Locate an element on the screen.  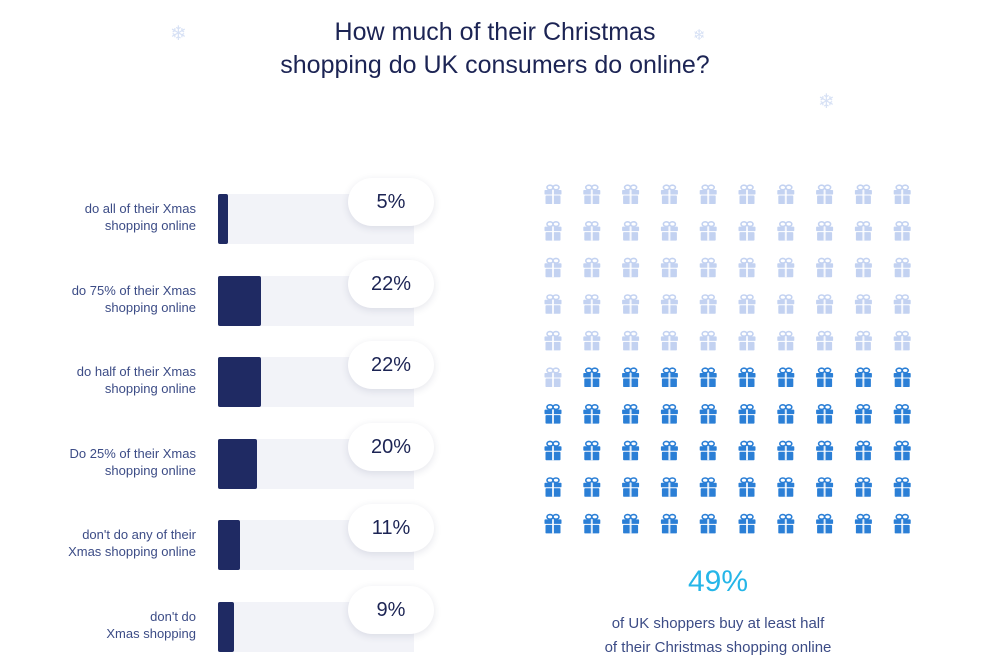
bar-category-label-line: do half of their Xmas is located at coordinates (136, 371).